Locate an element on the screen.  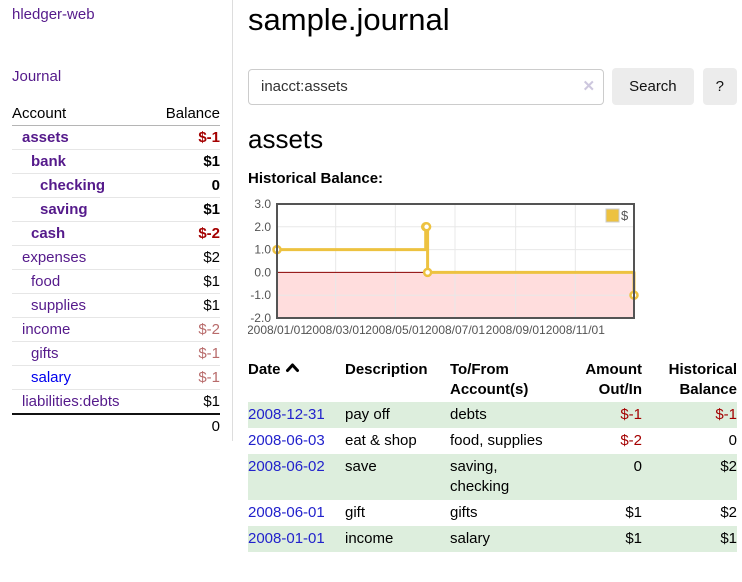
register-description-cell: income is located at coordinates (369, 538).